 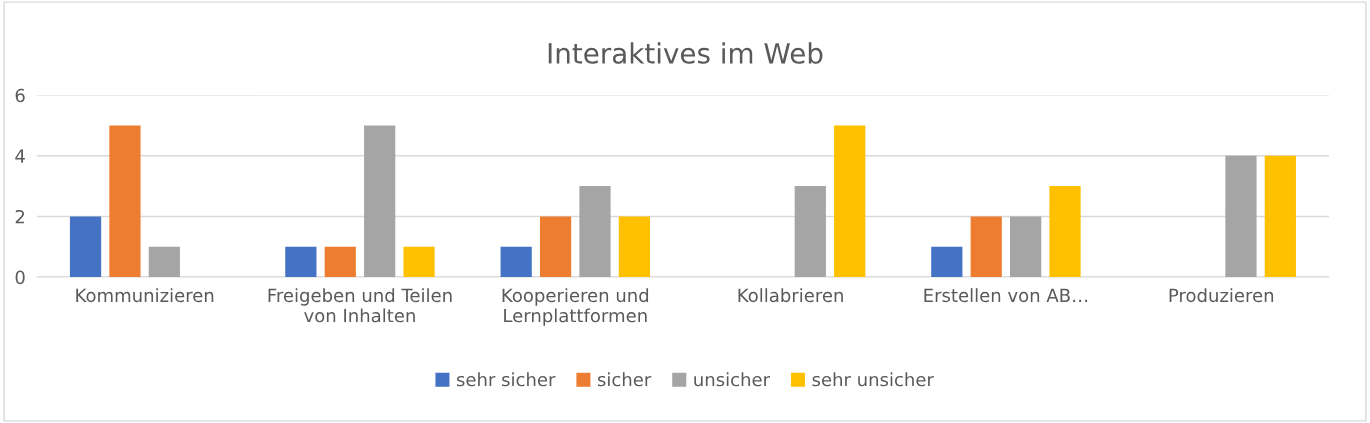 What do you see at coordinates (506, 379) in the screenshot?
I see `legend-label: sehr sicher` at bounding box center [506, 379].